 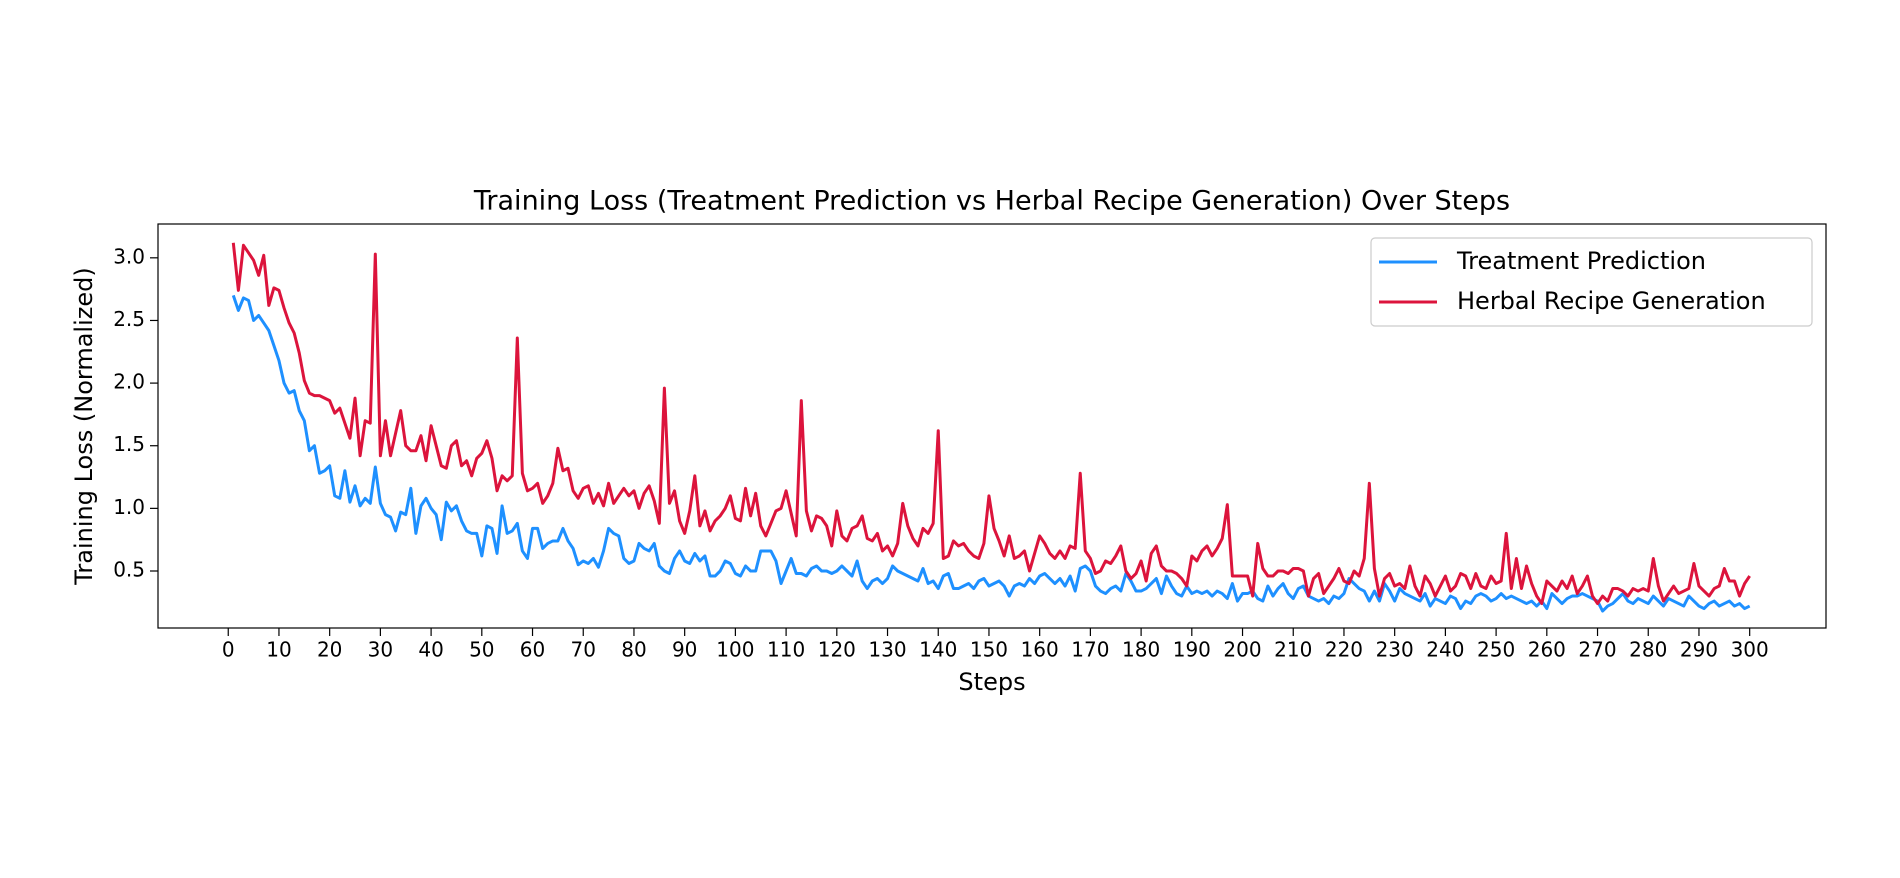 What do you see at coordinates (129, 382) in the screenshot?
I see `y-tick-label: 2.0` at bounding box center [129, 382].